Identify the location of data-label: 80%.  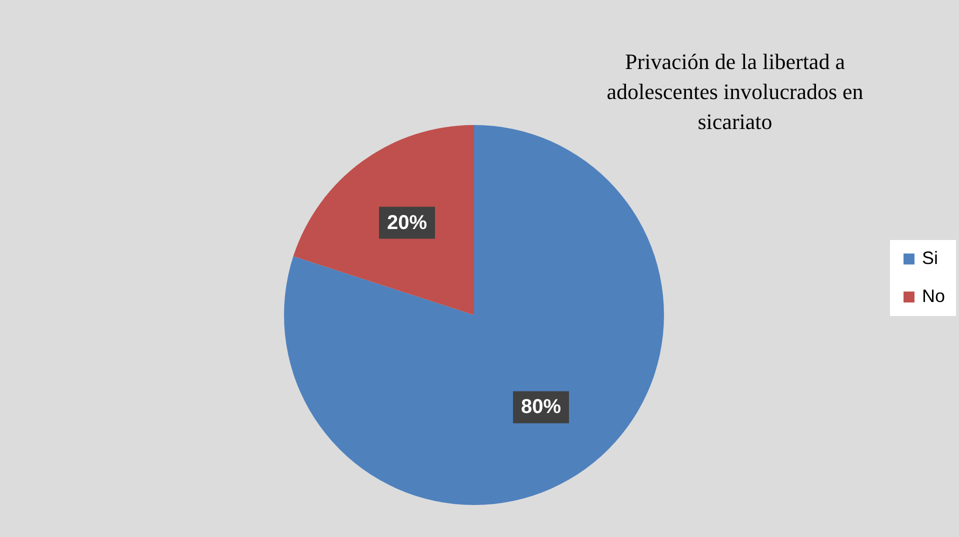
(541, 407).